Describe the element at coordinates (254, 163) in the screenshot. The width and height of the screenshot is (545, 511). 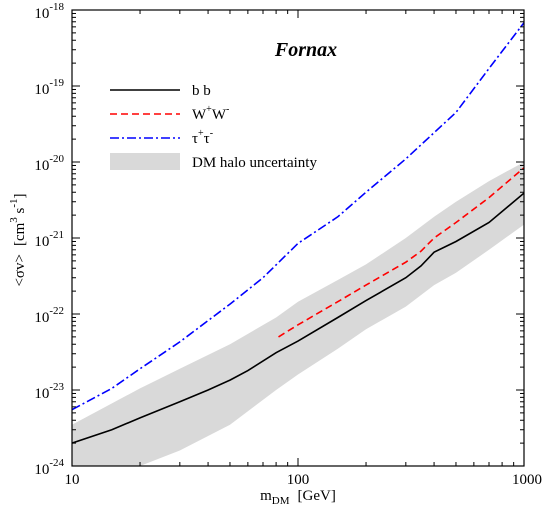
I see `legend-label-band: DM halo uncertainty` at that location.